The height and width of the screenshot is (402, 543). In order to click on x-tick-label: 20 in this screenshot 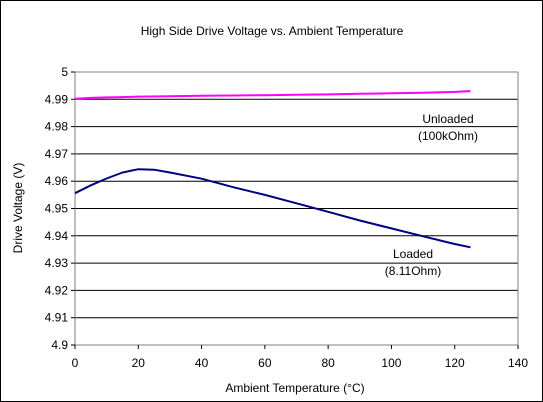, I will do `click(139, 363)`.